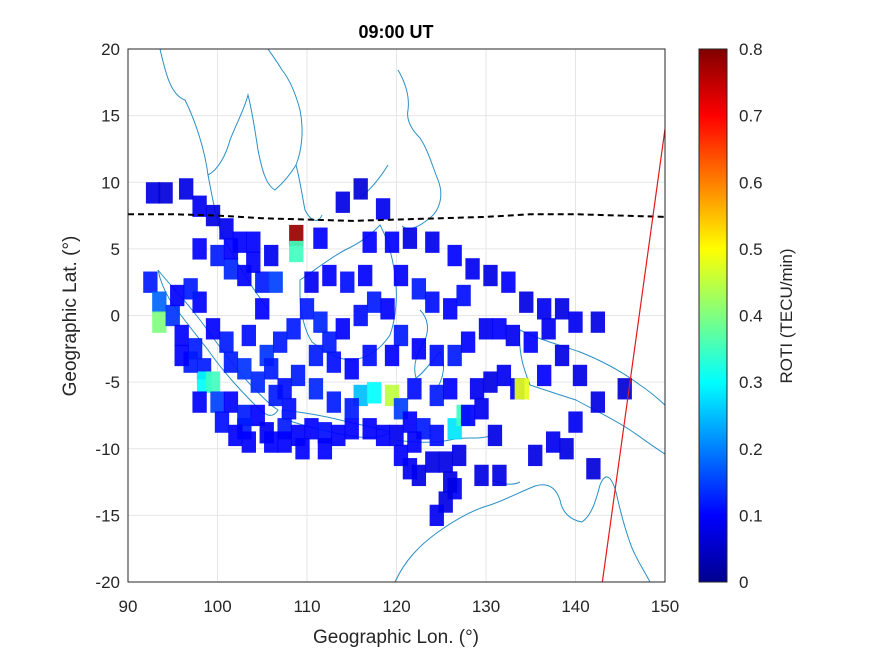 This screenshot has width=875, height=656. What do you see at coordinates (110, 182) in the screenshot?
I see `y-tick-label: 10` at bounding box center [110, 182].